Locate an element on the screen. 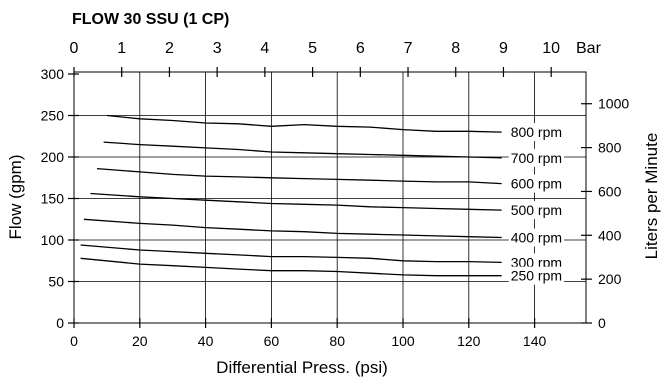 The width and height of the screenshot is (661, 385). x-tick-label: 100 is located at coordinates (403, 341).